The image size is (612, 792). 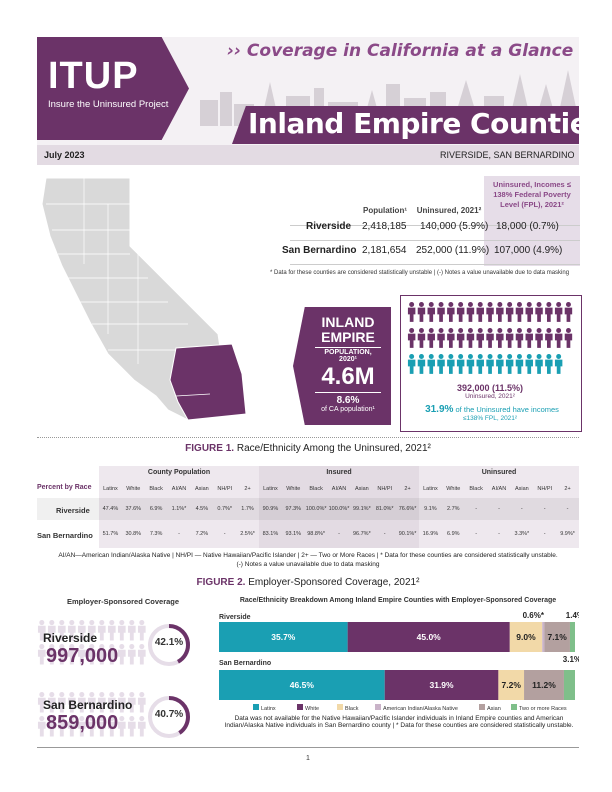 I want to click on title-bar, so click(x=405, y=125).